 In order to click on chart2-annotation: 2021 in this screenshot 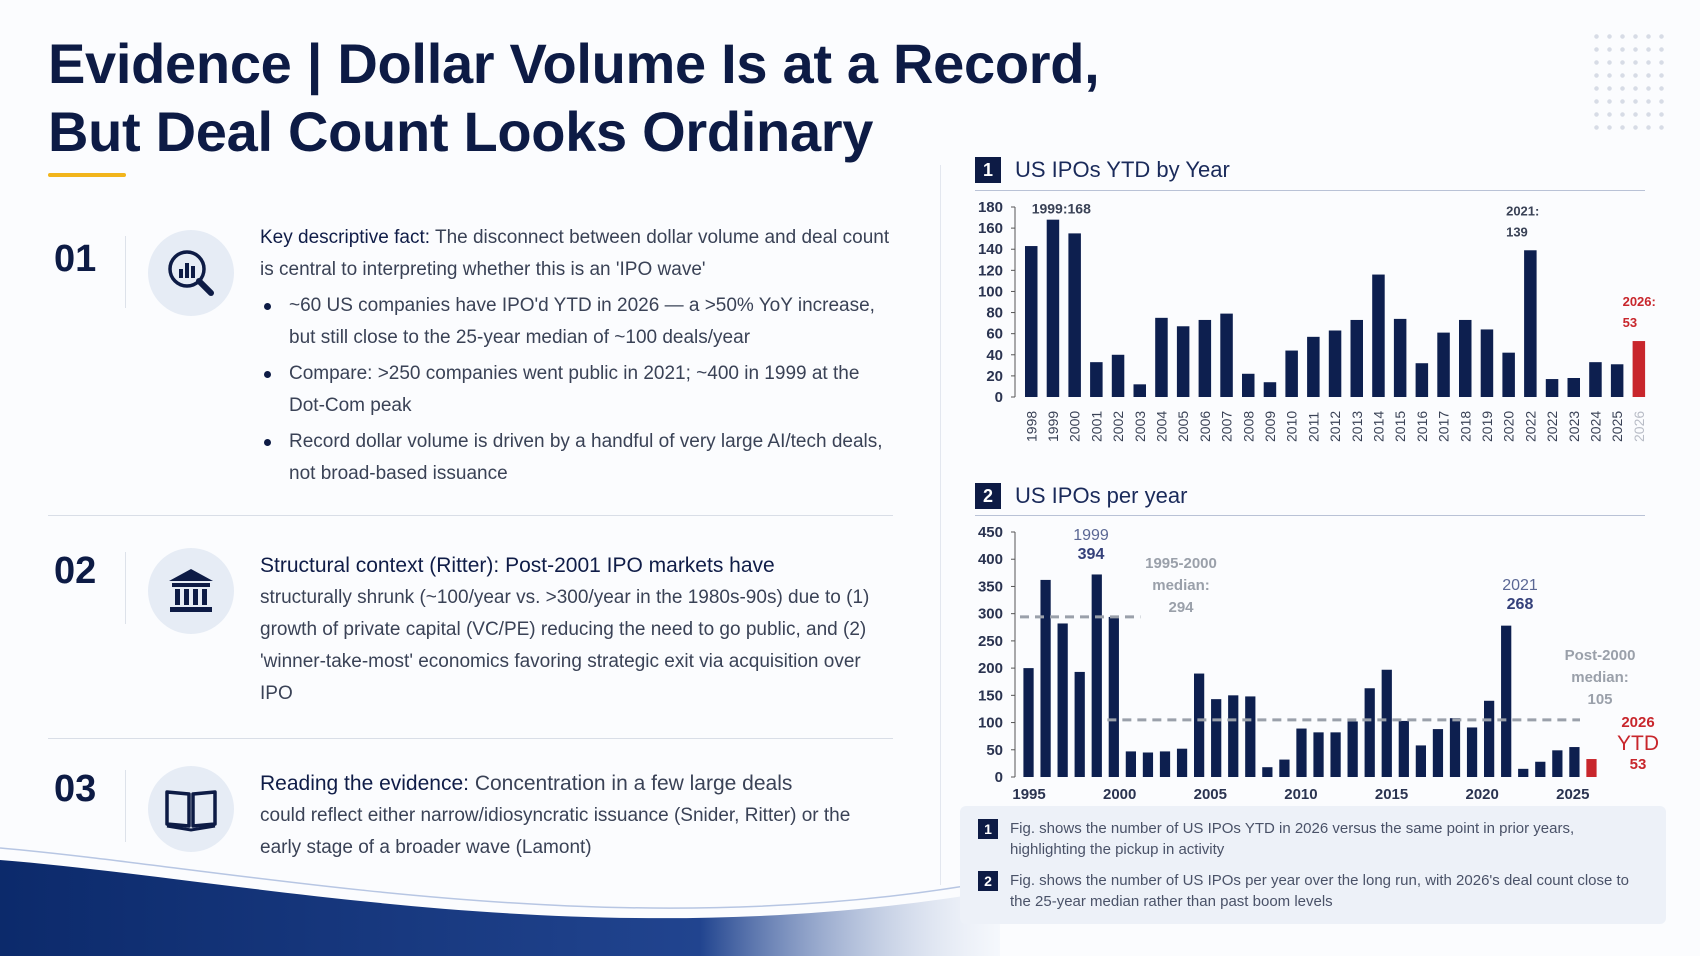, I will do `click(1520, 585)`.